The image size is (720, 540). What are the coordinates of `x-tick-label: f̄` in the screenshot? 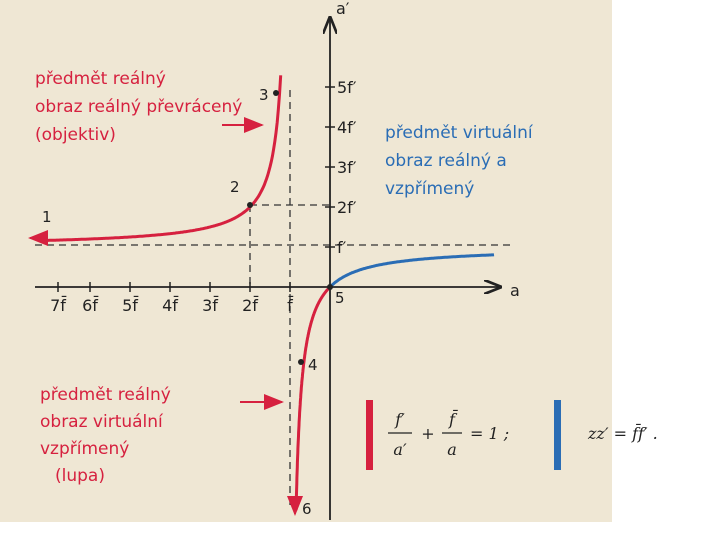 It's located at (290, 305).